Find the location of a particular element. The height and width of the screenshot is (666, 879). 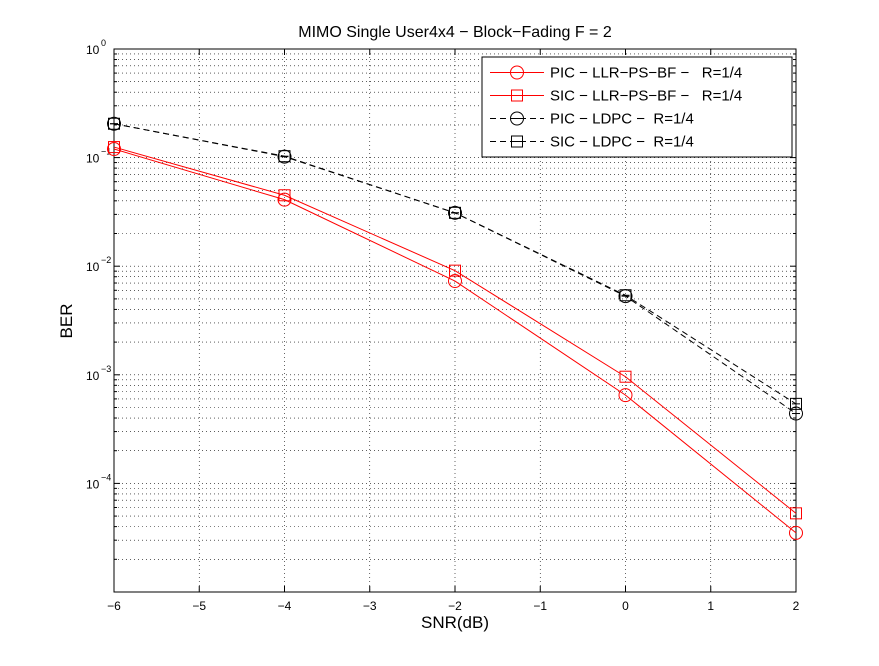

legend-item: SIC − LLR−PS−BF − R=1/4 is located at coordinates (616, 96).